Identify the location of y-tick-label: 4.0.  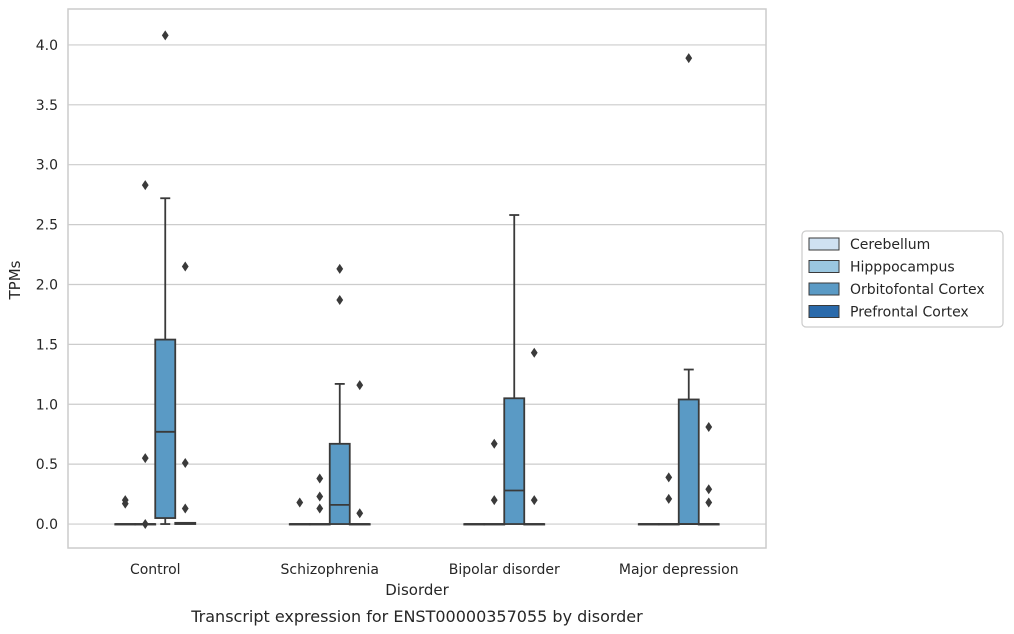
(47, 46).